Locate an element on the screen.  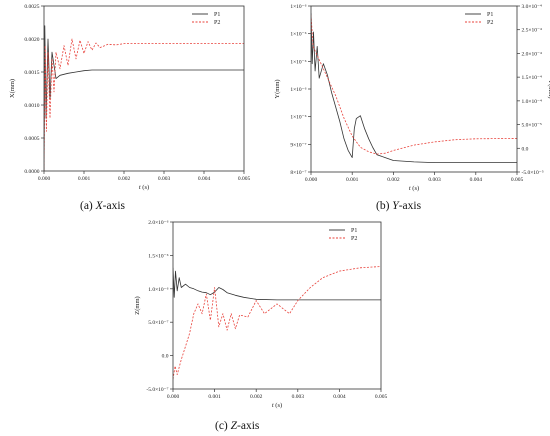
caption-a: (a) X-axis is located at coordinates (103, 206).